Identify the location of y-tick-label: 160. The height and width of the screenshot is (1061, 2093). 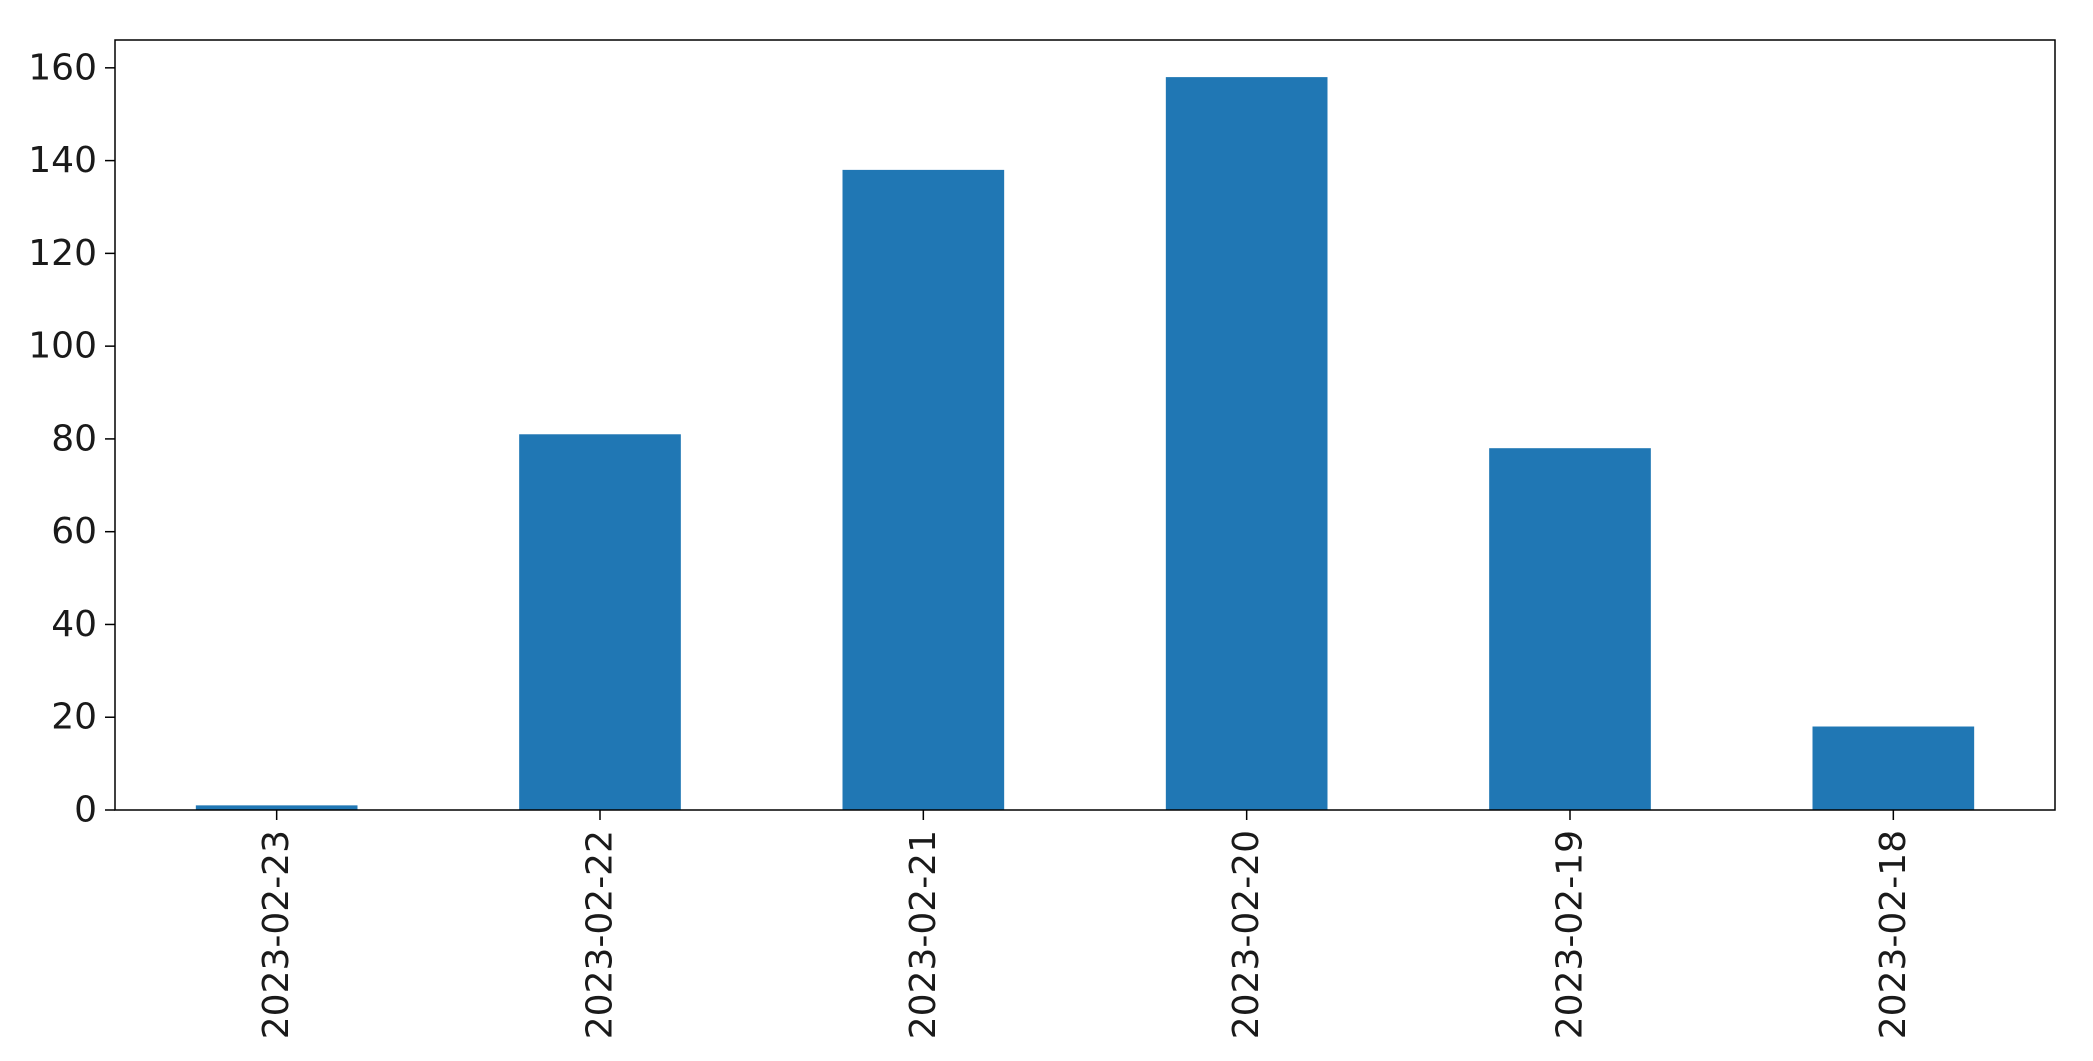
(62, 67).